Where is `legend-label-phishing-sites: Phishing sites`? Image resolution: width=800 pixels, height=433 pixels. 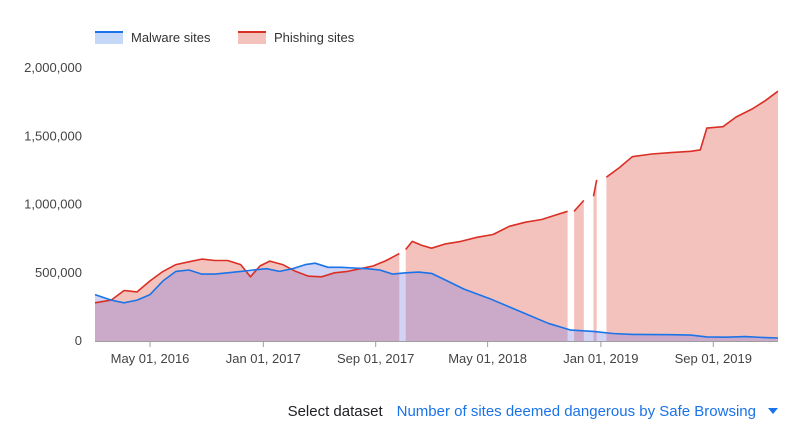
legend-label-phishing-sites: Phishing sites is located at coordinates (314, 37).